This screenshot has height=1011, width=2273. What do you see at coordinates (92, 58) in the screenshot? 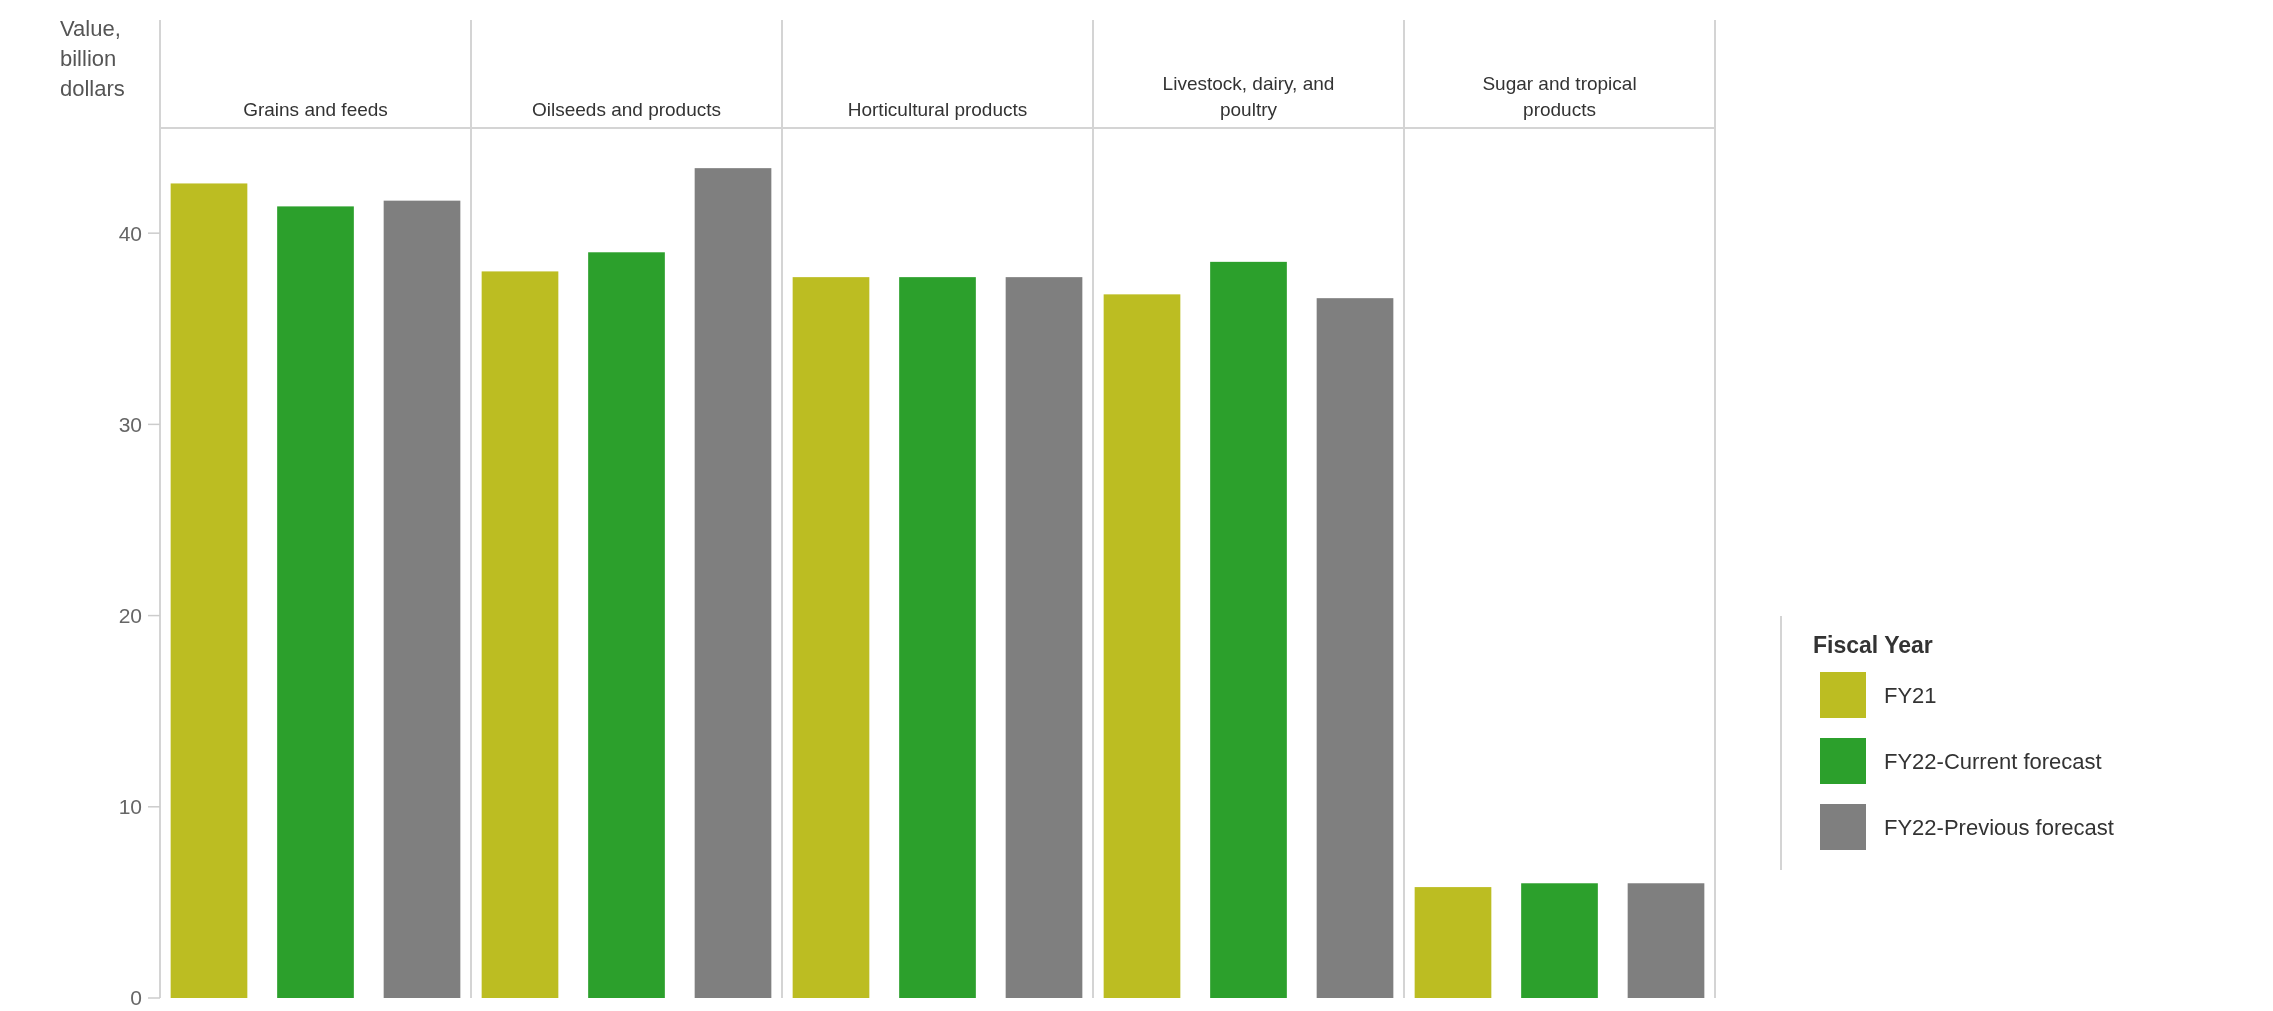
I see `y-axis-title: Value, billion dollars` at bounding box center [92, 58].